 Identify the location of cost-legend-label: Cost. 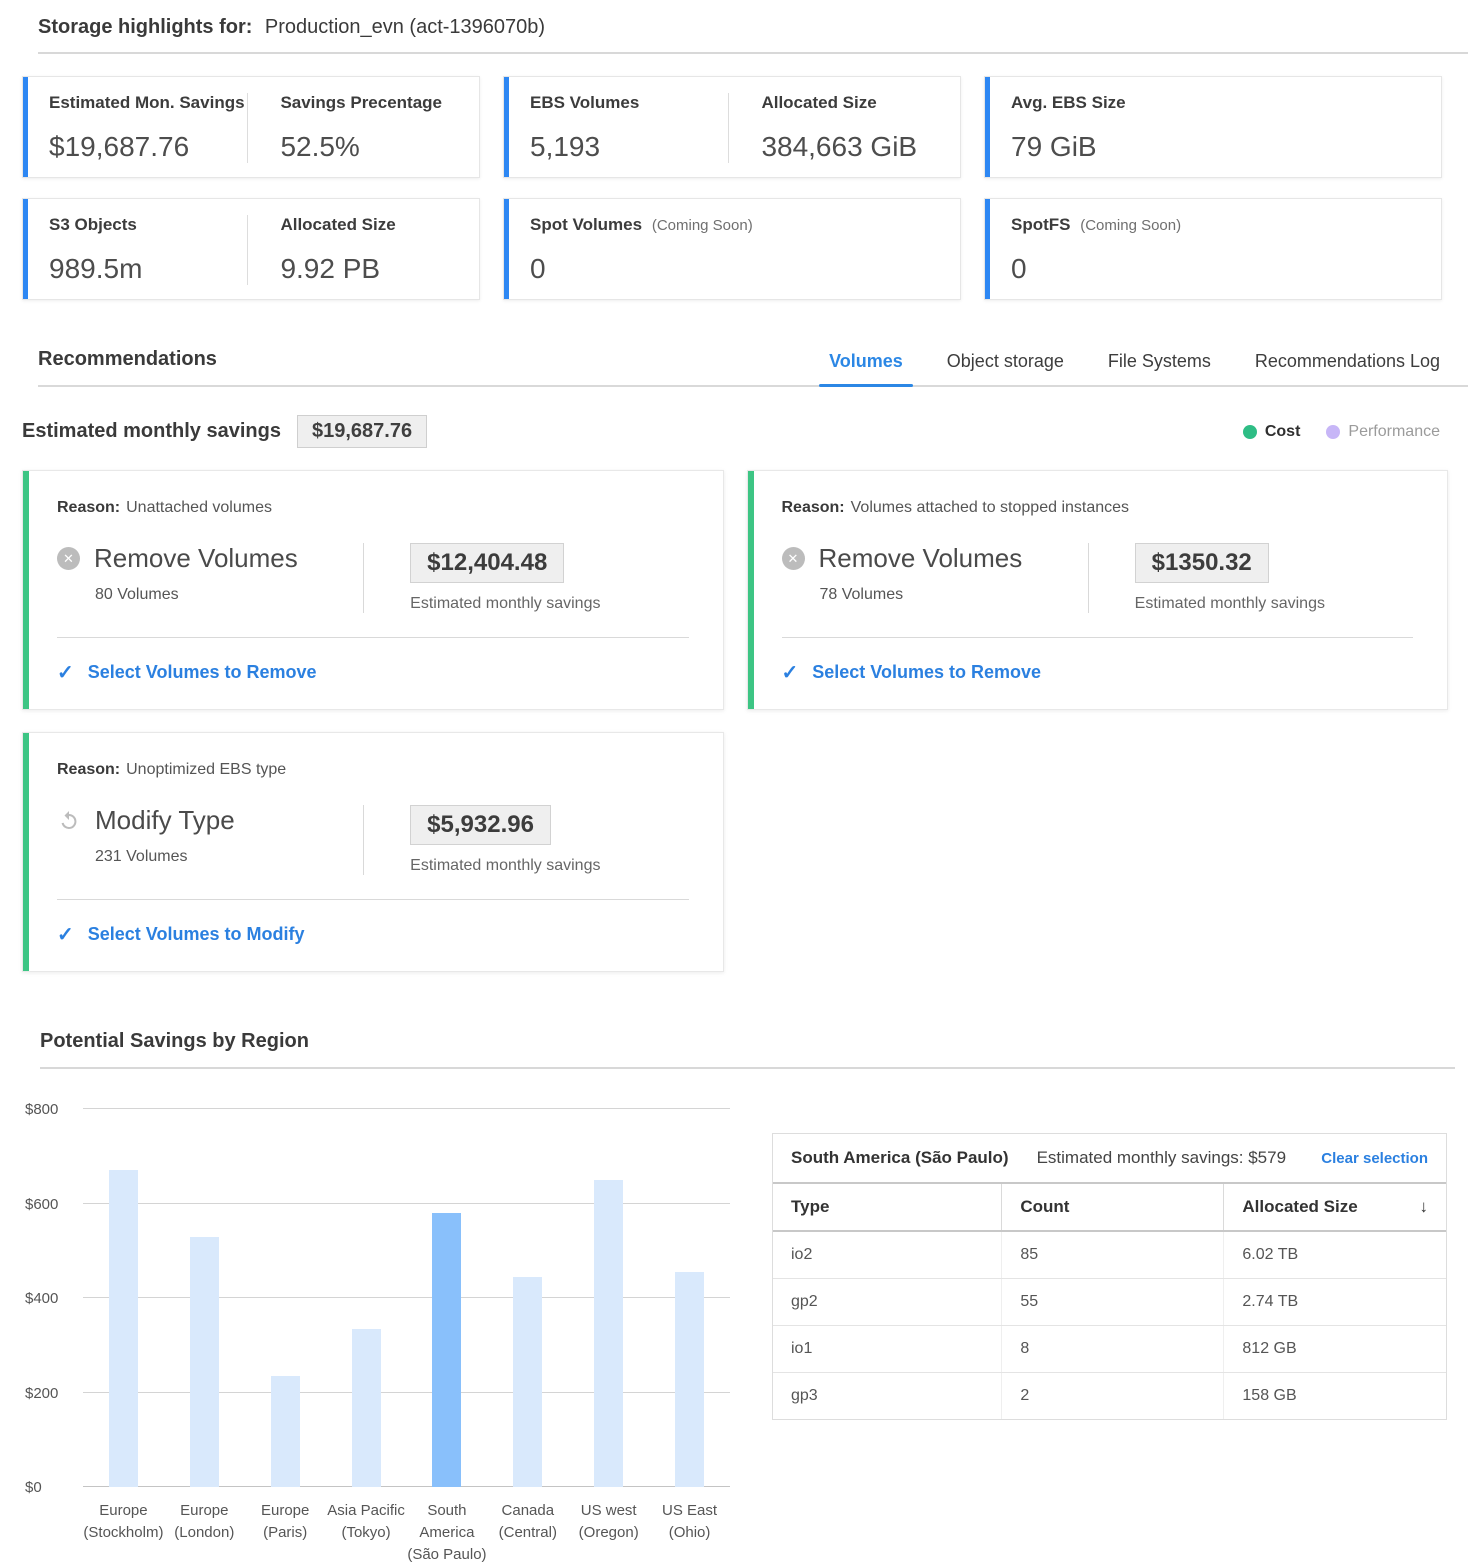
(1282, 431).